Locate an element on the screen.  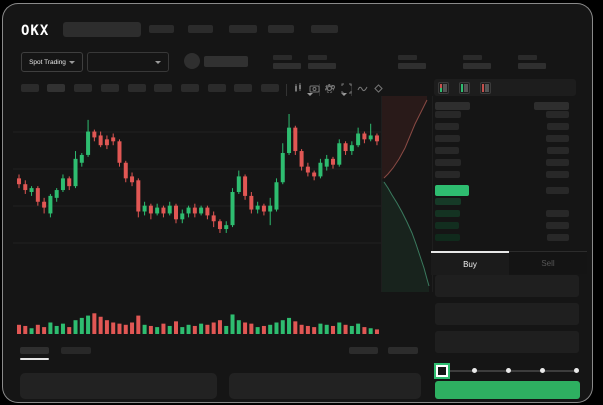
amount-slider-handle is located at coordinates (442, 371).